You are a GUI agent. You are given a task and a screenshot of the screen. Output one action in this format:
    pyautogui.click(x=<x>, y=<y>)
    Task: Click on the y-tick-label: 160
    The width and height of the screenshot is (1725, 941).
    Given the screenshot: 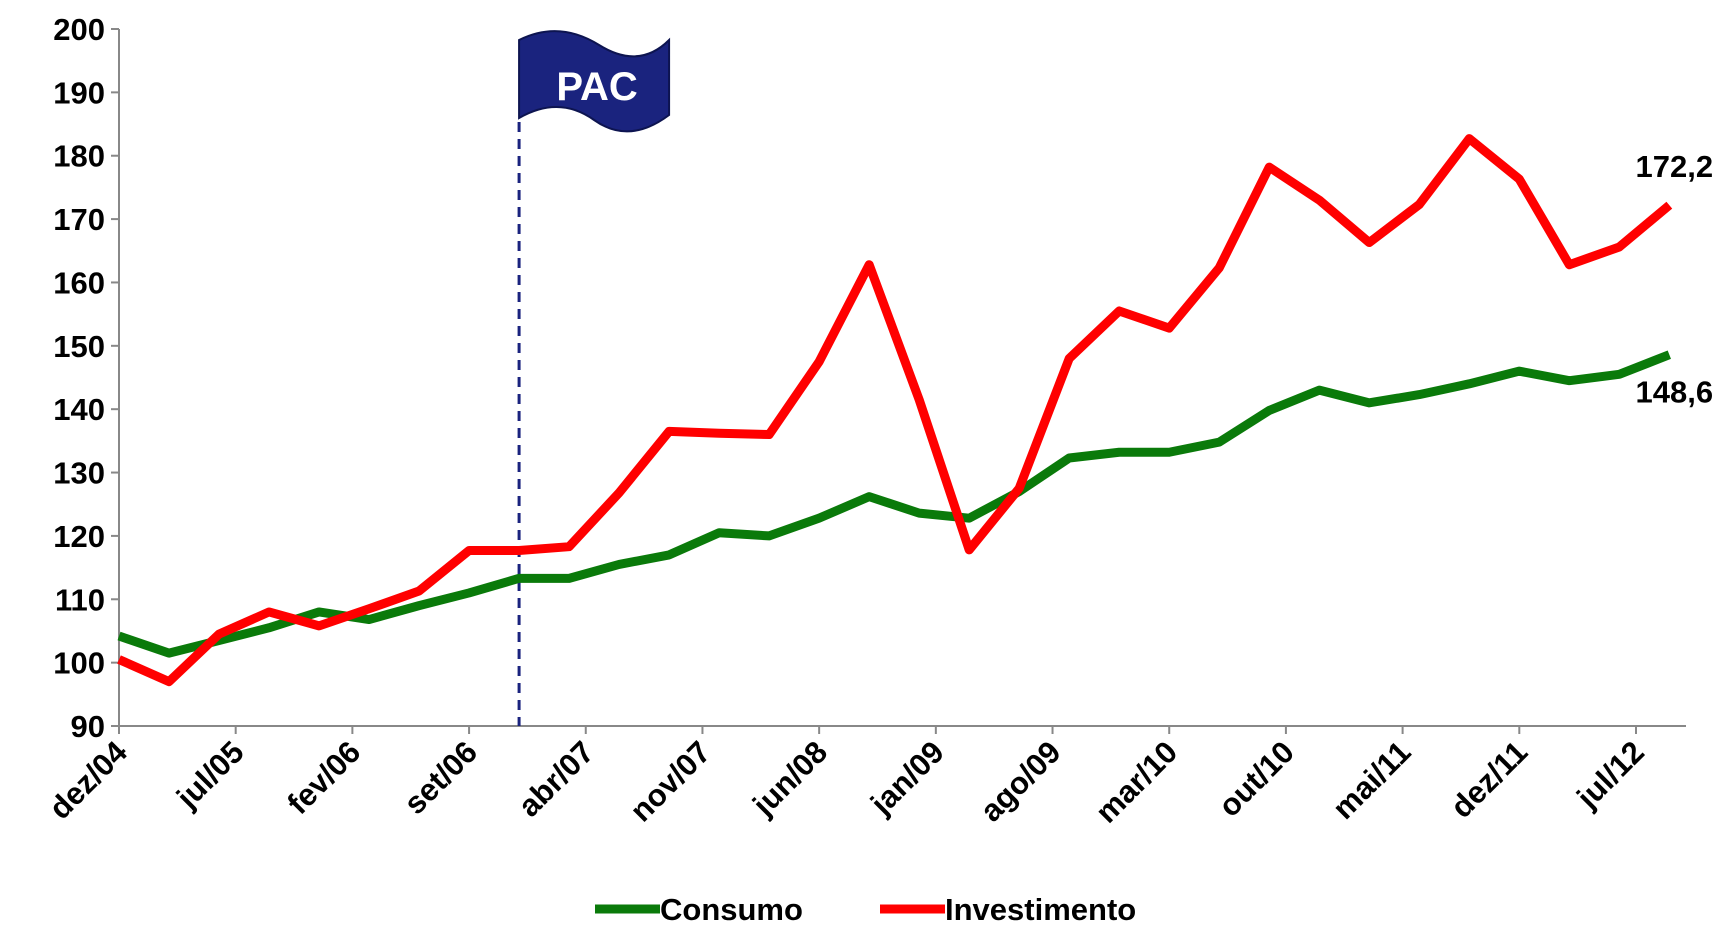 What is the action you would take?
    pyautogui.click(x=79, y=282)
    